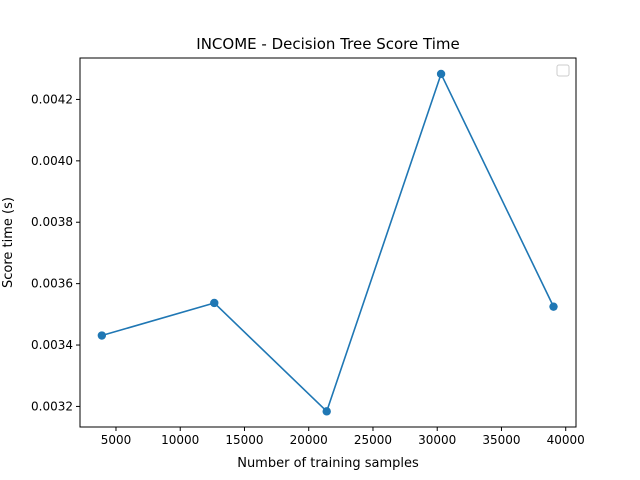 Image resolution: width=640 pixels, height=480 pixels. What do you see at coordinates (180, 440) in the screenshot?
I see `x-tick-label: 10000` at bounding box center [180, 440].